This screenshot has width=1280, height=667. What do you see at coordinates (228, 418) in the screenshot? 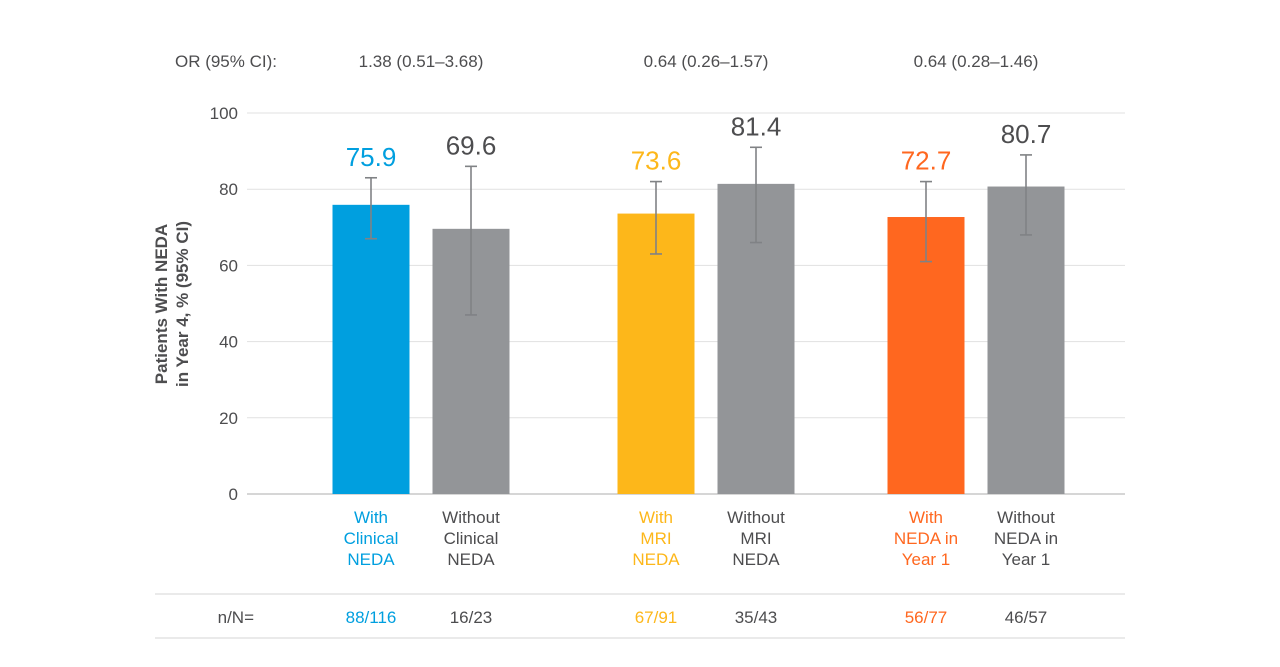
I see `y-tick-label: 20` at bounding box center [228, 418].